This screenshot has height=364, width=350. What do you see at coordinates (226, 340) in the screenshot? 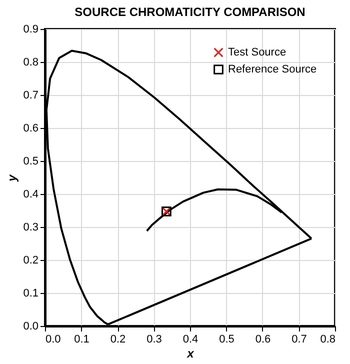
I see `x-tick-label: 0.5` at bounding box center [226, 340].